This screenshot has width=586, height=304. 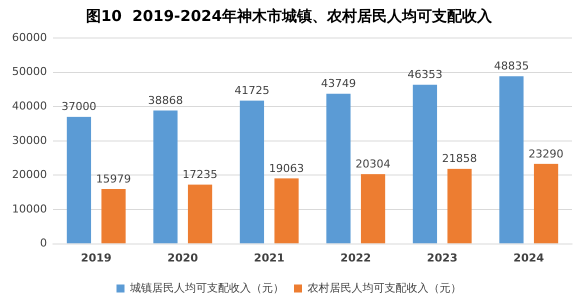 What do you see at coordinates (511, 66) in the screenshot?
I see `data-label: 48835` at bounding box center [511, 66].